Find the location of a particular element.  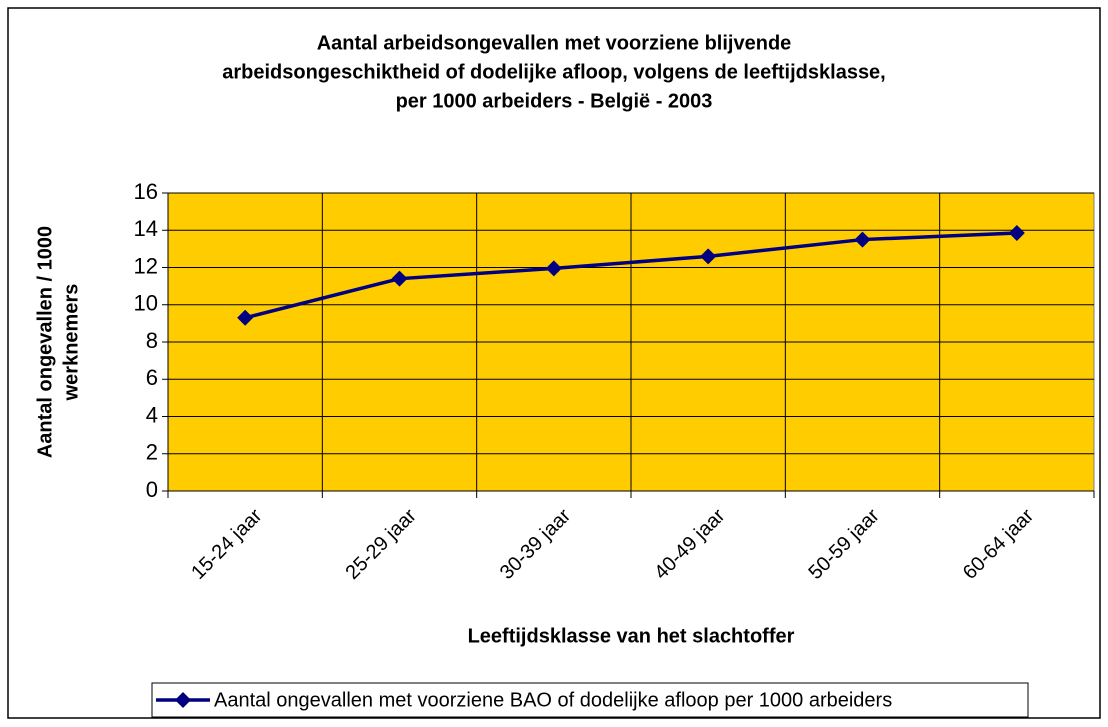

x-axis-label: Leeftijdsklasse van het slachtoffer is located at coordinates (631, 636).